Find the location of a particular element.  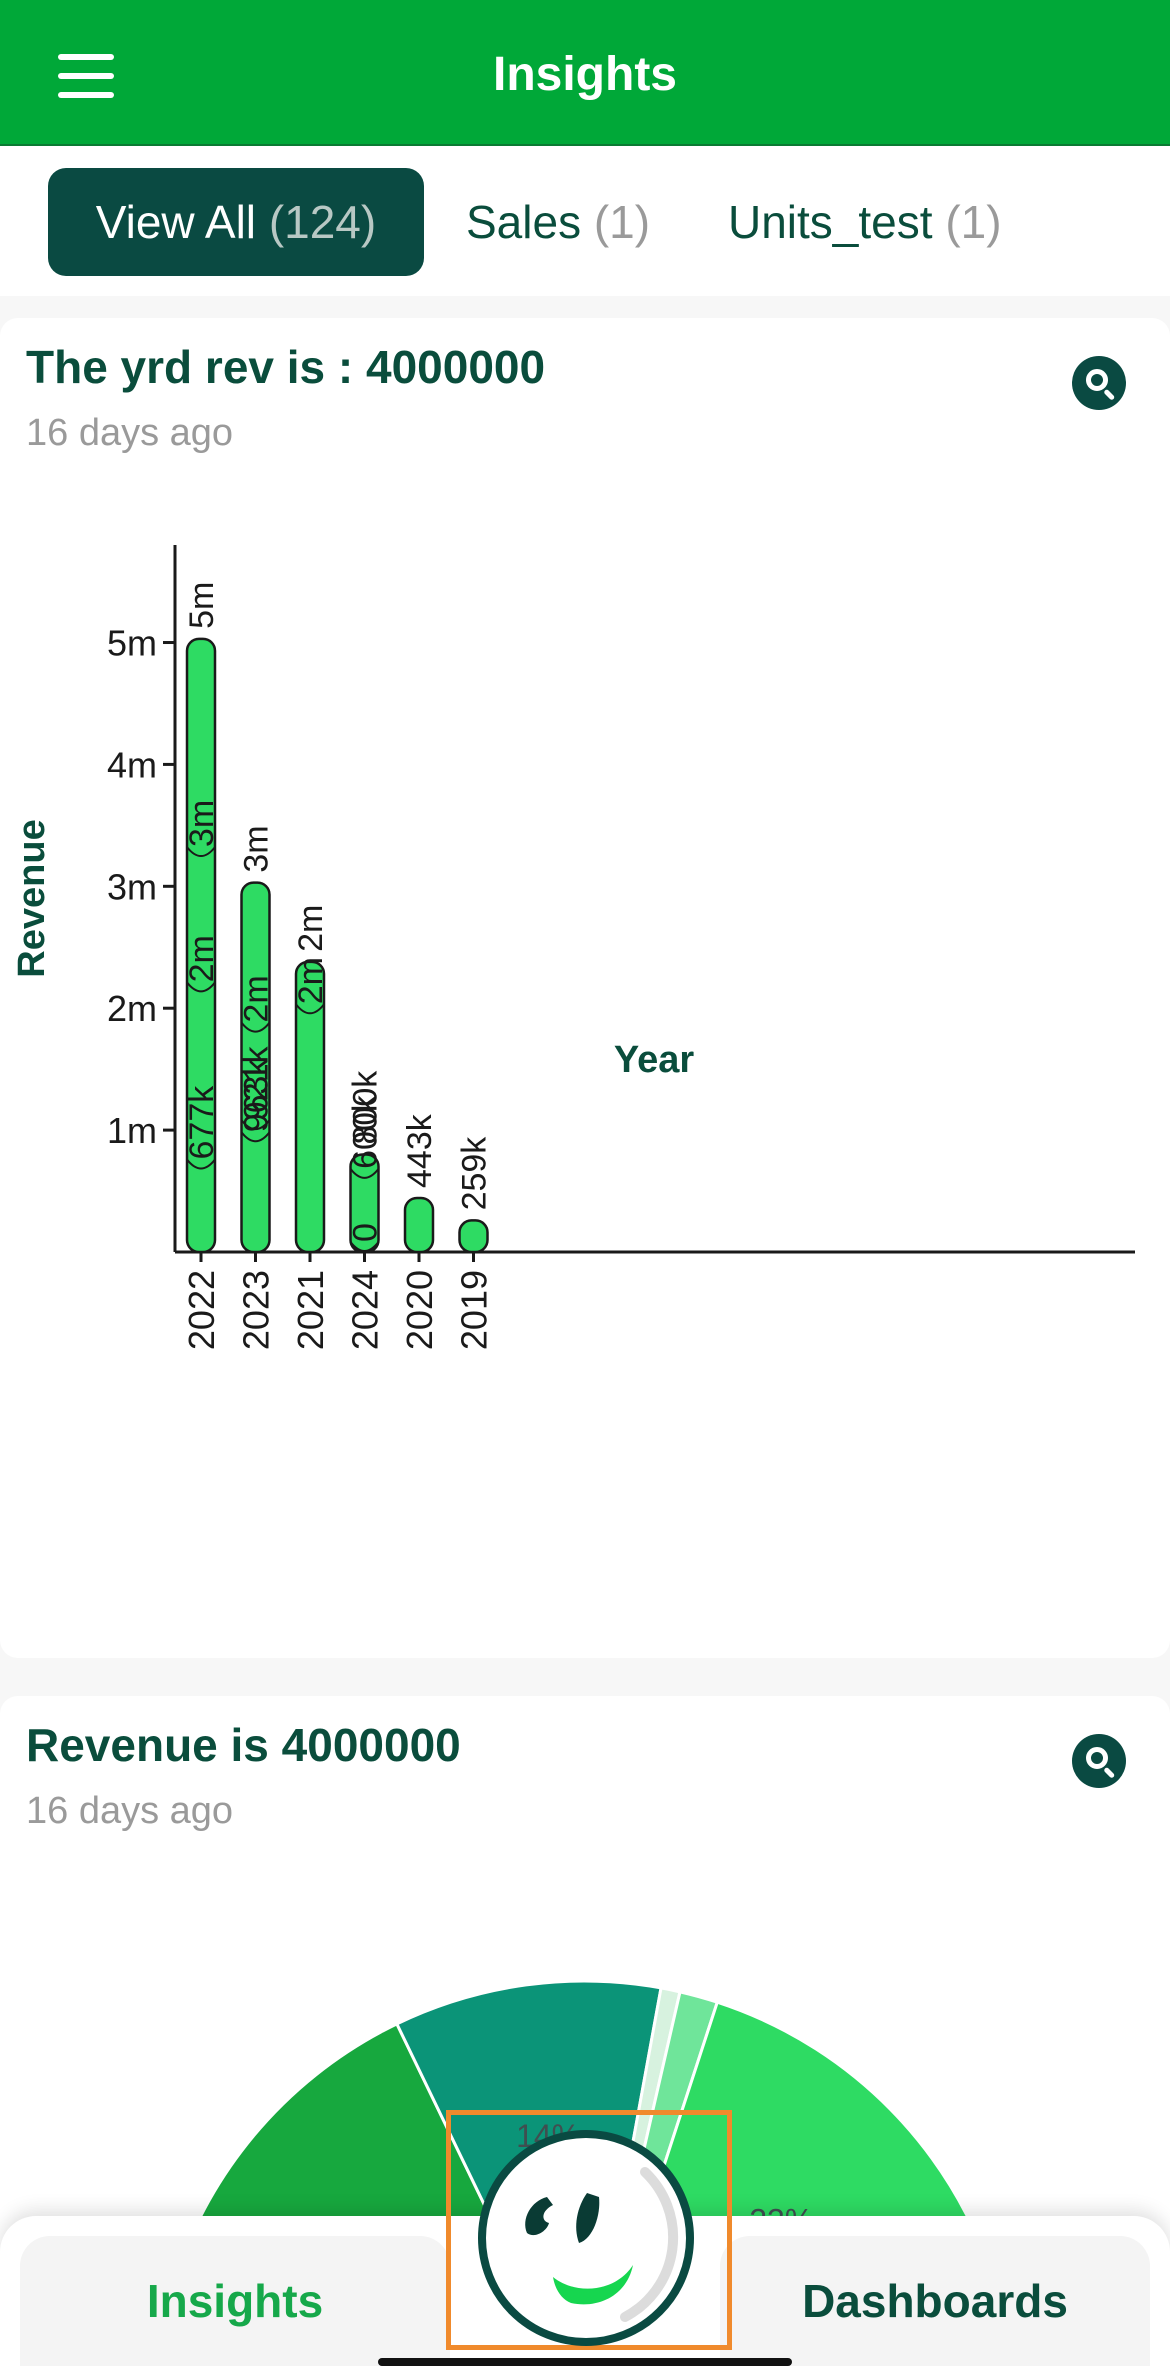

hamburger-icon is located at coordinates (86, 76).